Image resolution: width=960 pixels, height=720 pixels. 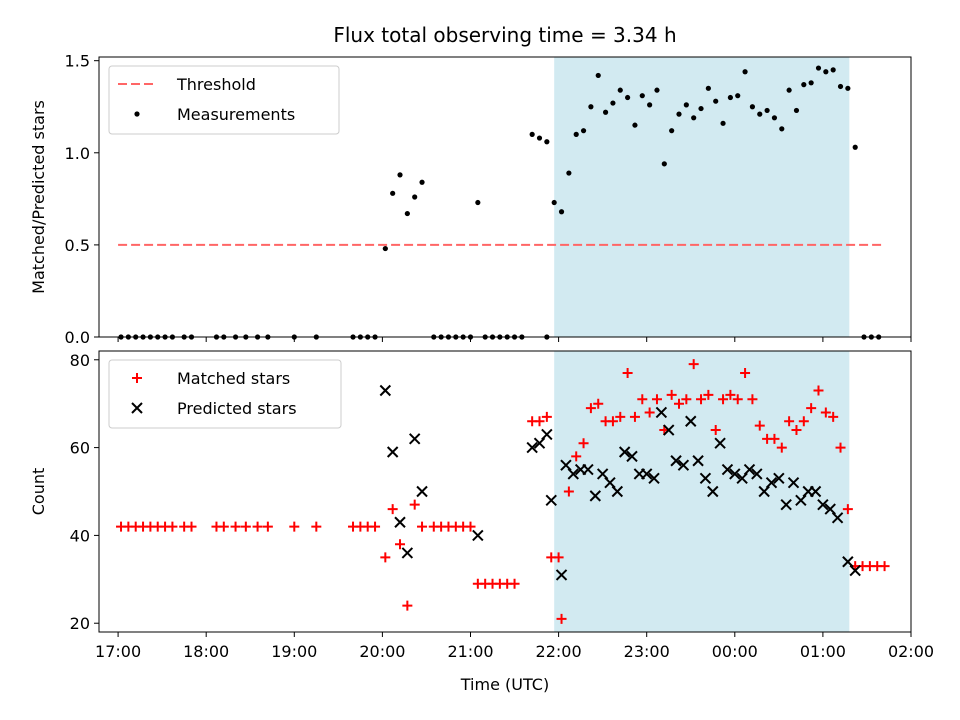 I want to click on x-tick-label: 22:00, so click(x=559, y=651).